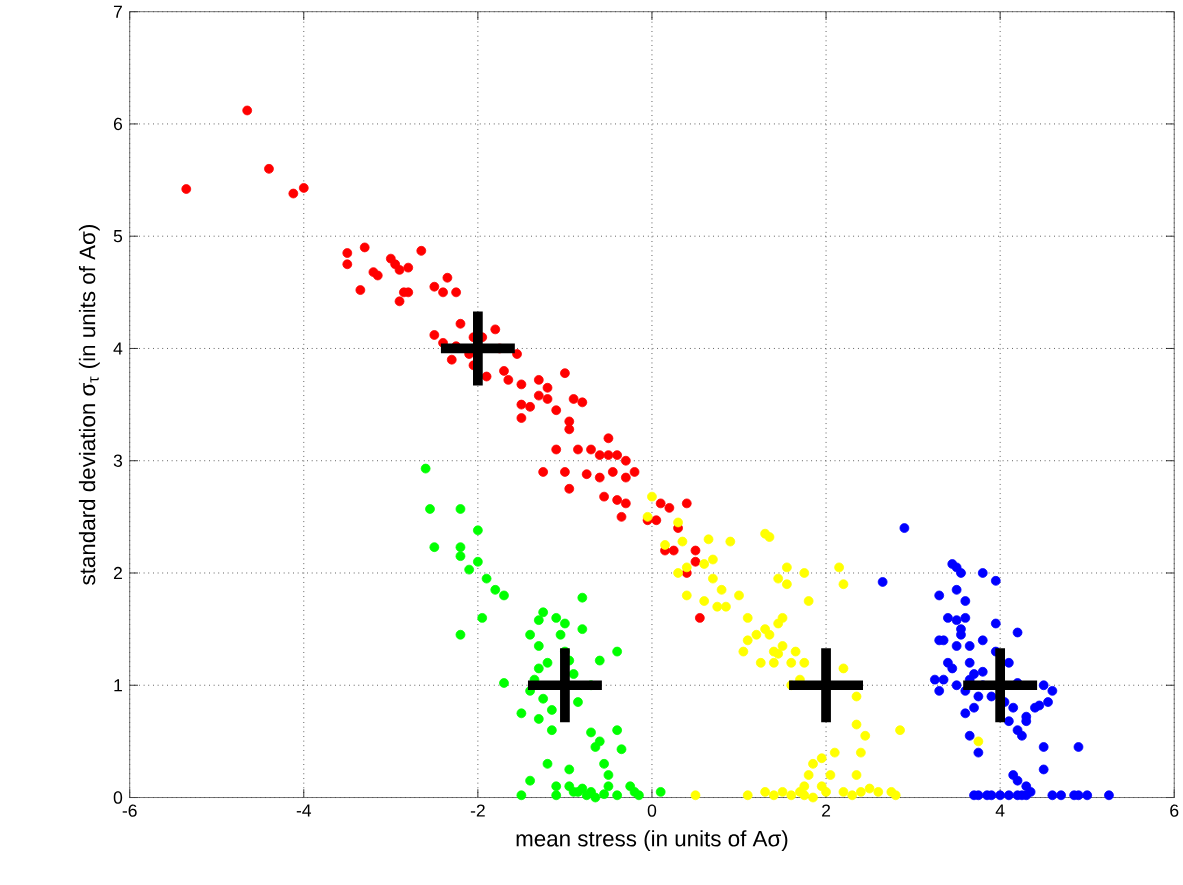 This screenshot has width=1183, height=885. What do you see at coordinates (118, 236) in the screenshot?
I see `y-tick-label: 5` at bounding box center [118, 236].